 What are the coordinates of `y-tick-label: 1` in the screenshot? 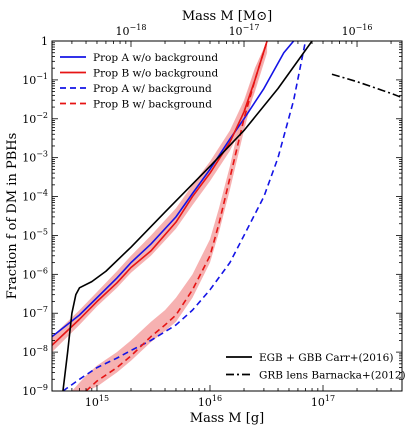 It's located at (44, 41).